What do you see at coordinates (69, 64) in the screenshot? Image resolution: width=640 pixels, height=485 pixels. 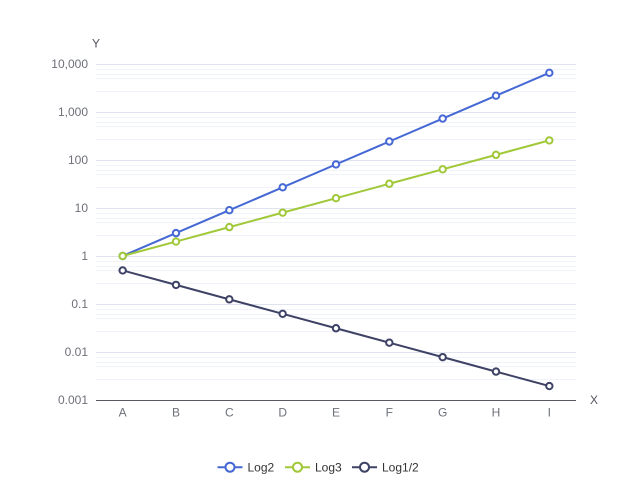 I see `svg-text: 10,000` at bounding box center [69, 64].